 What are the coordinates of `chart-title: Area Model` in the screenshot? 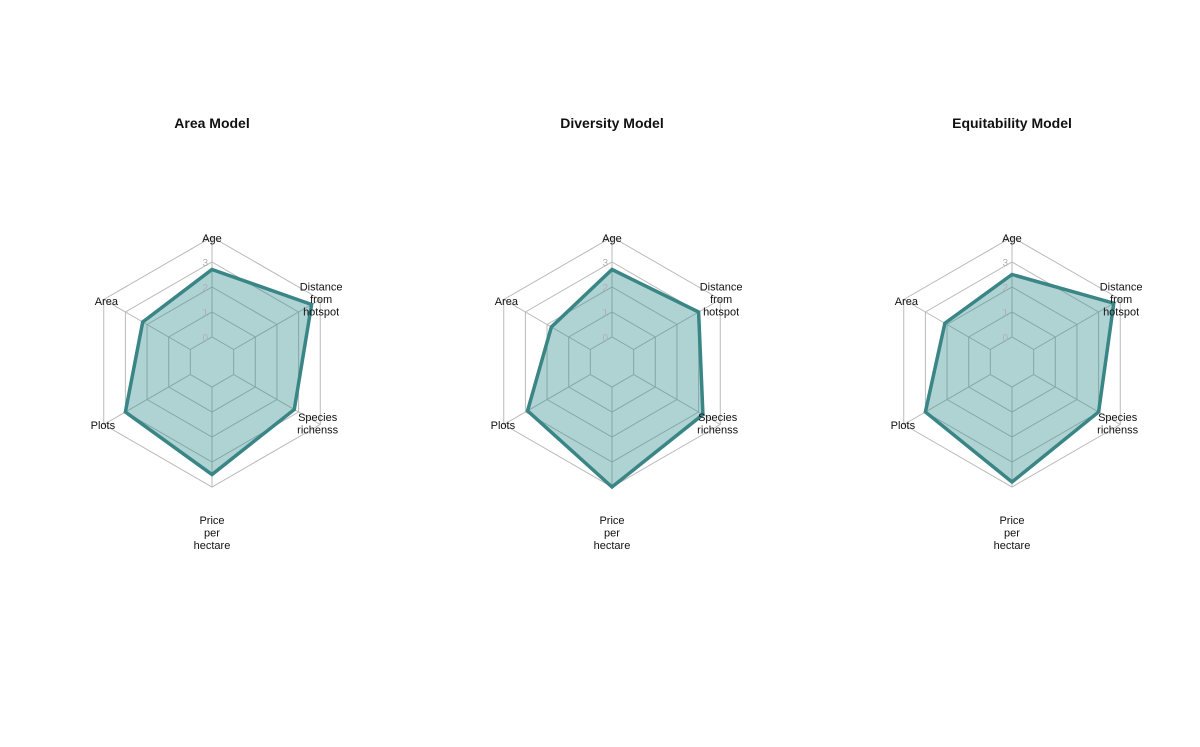 It's located at (211, 123).